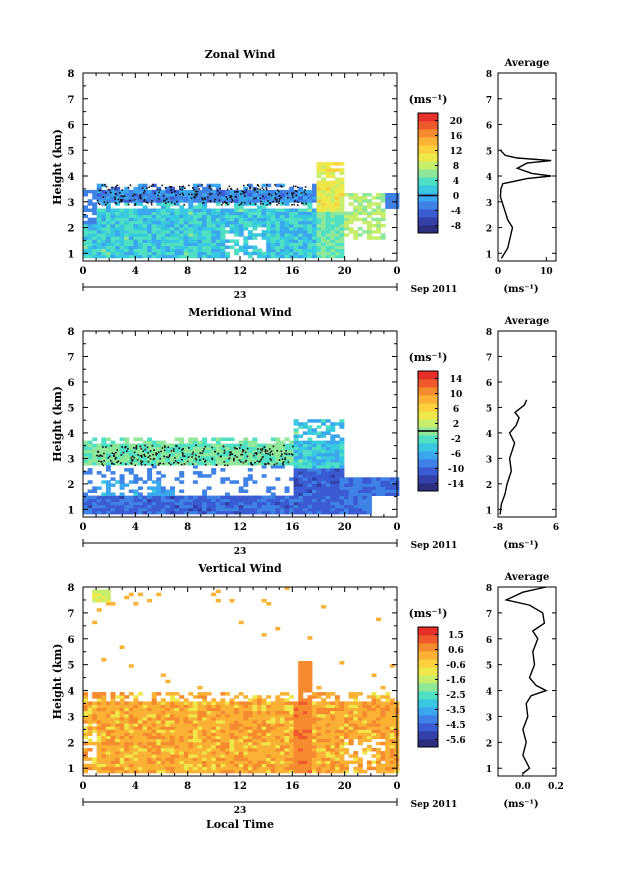 Image resolution: width=618 pixels, height=873 pixels. What do you see at coordinates (397, 271) in the screenshot?
I see `x-tick-label: 0` at bounding box center [397, 271].